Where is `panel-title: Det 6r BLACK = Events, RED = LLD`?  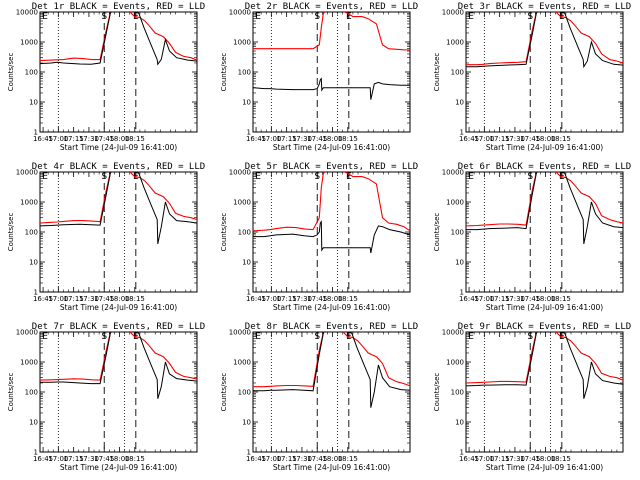 panel-title: Det 6r BLACK = Events, RED = LLD is located at coordinates (544, 167).